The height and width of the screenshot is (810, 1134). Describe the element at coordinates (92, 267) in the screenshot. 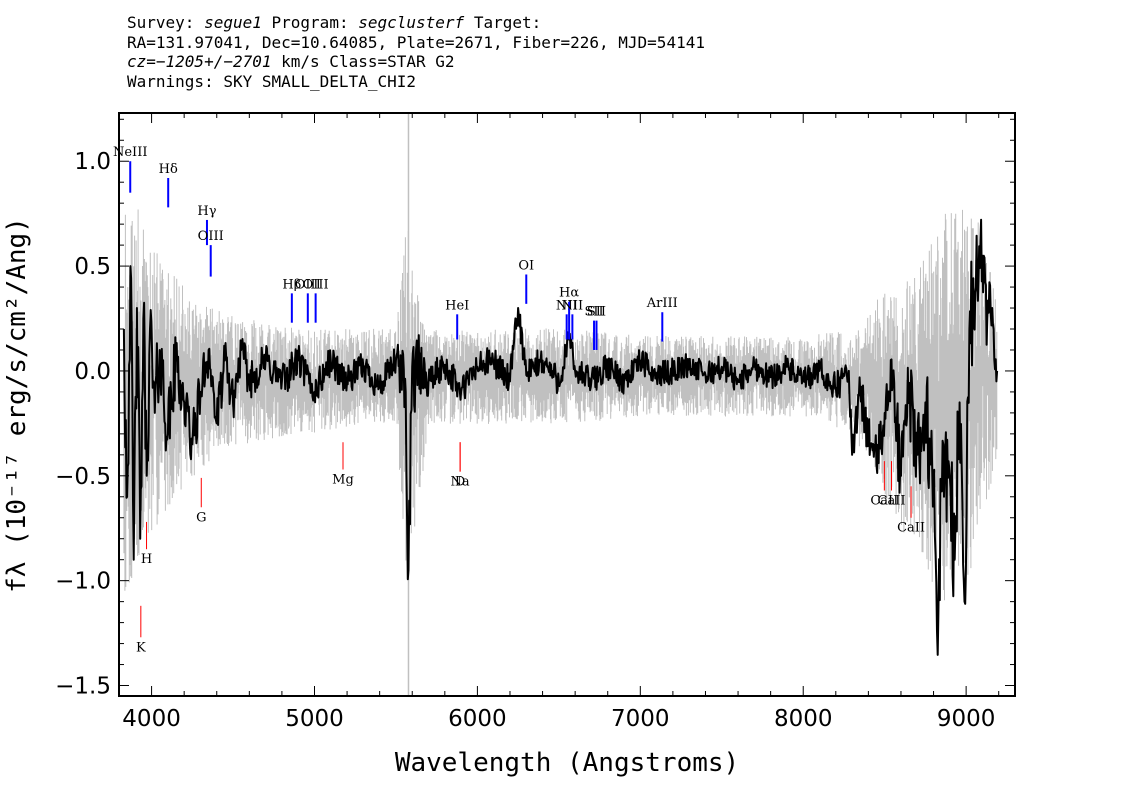

I see `y-tick-label: 0.5` at that location.